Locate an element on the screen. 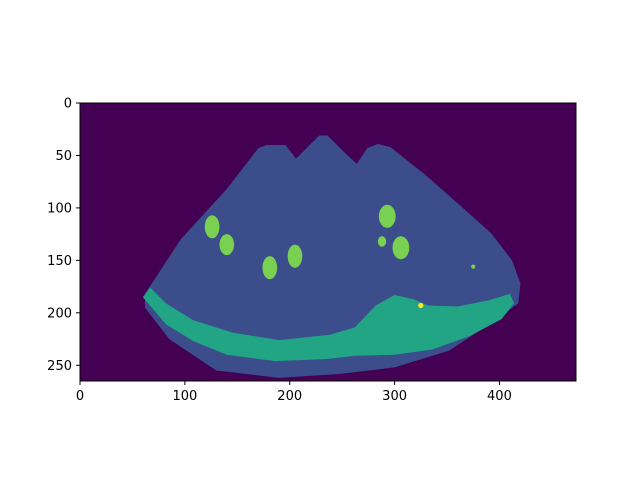 The height and width of the screenshot is (480, 640). x-tick-label: 400 is located at coordinates (499, 396).